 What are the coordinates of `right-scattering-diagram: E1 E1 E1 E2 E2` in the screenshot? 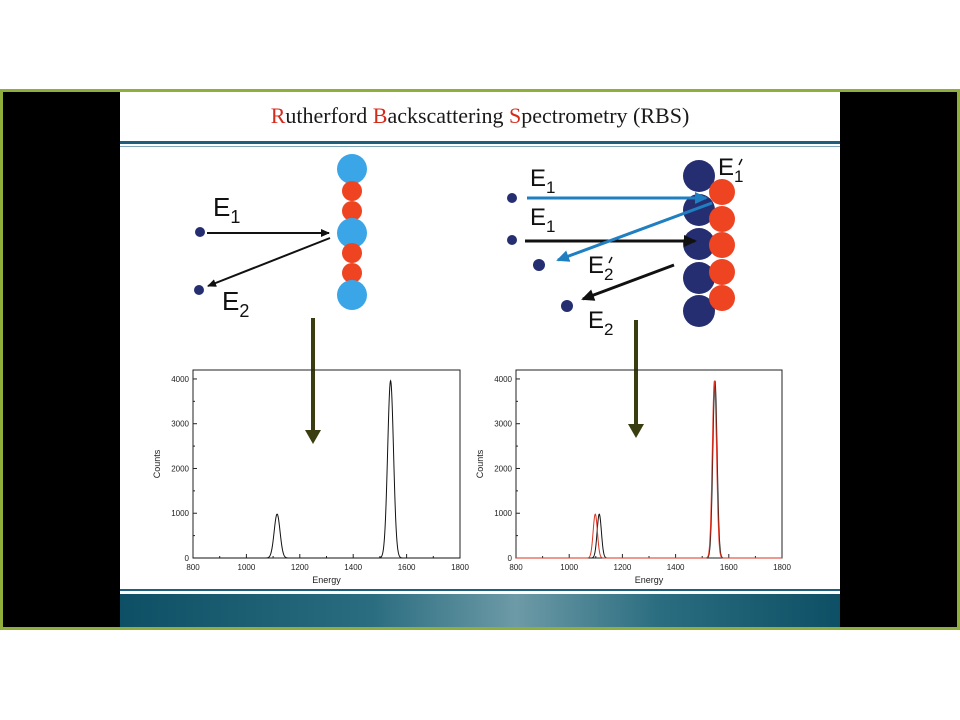 It's located at (625, 296).